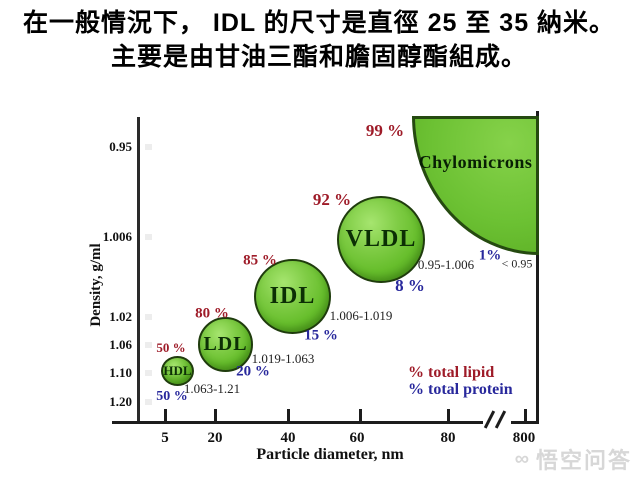 The width and height of the screenshot is (638, 479). I want to click on y-tick-label: 1.006, so click(117, 236).